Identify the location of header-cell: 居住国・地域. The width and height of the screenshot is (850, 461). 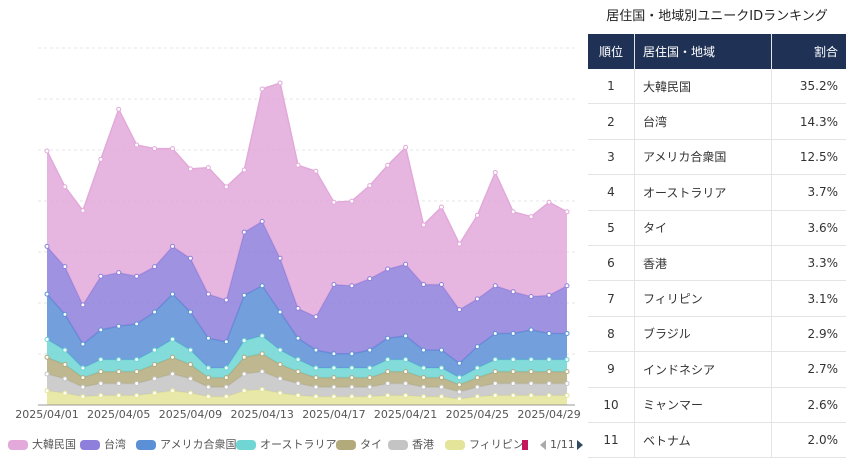
(703, 51).